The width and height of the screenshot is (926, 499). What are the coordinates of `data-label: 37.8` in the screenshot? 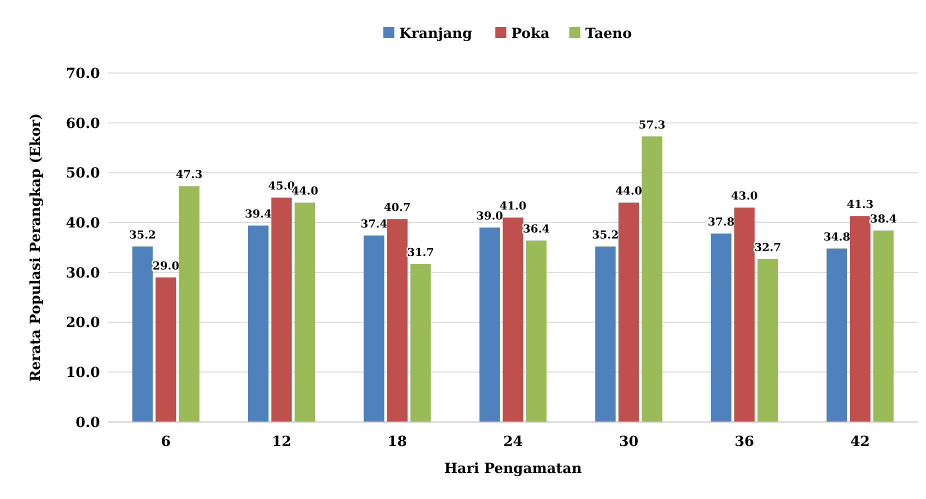 It's located at (721, 222).